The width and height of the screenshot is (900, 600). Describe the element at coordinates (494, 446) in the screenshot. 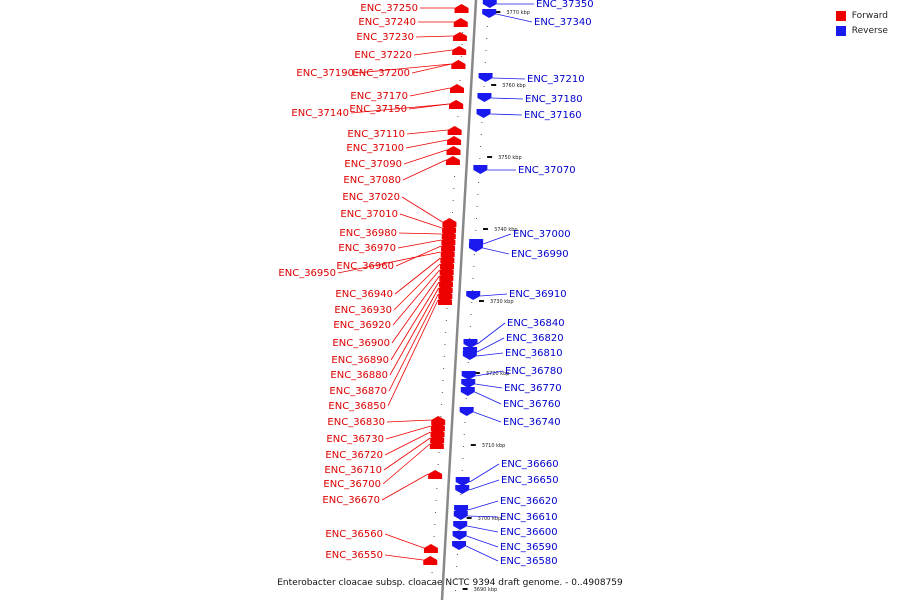

I see `scale-tick-label: 3710 kbp` at that location.